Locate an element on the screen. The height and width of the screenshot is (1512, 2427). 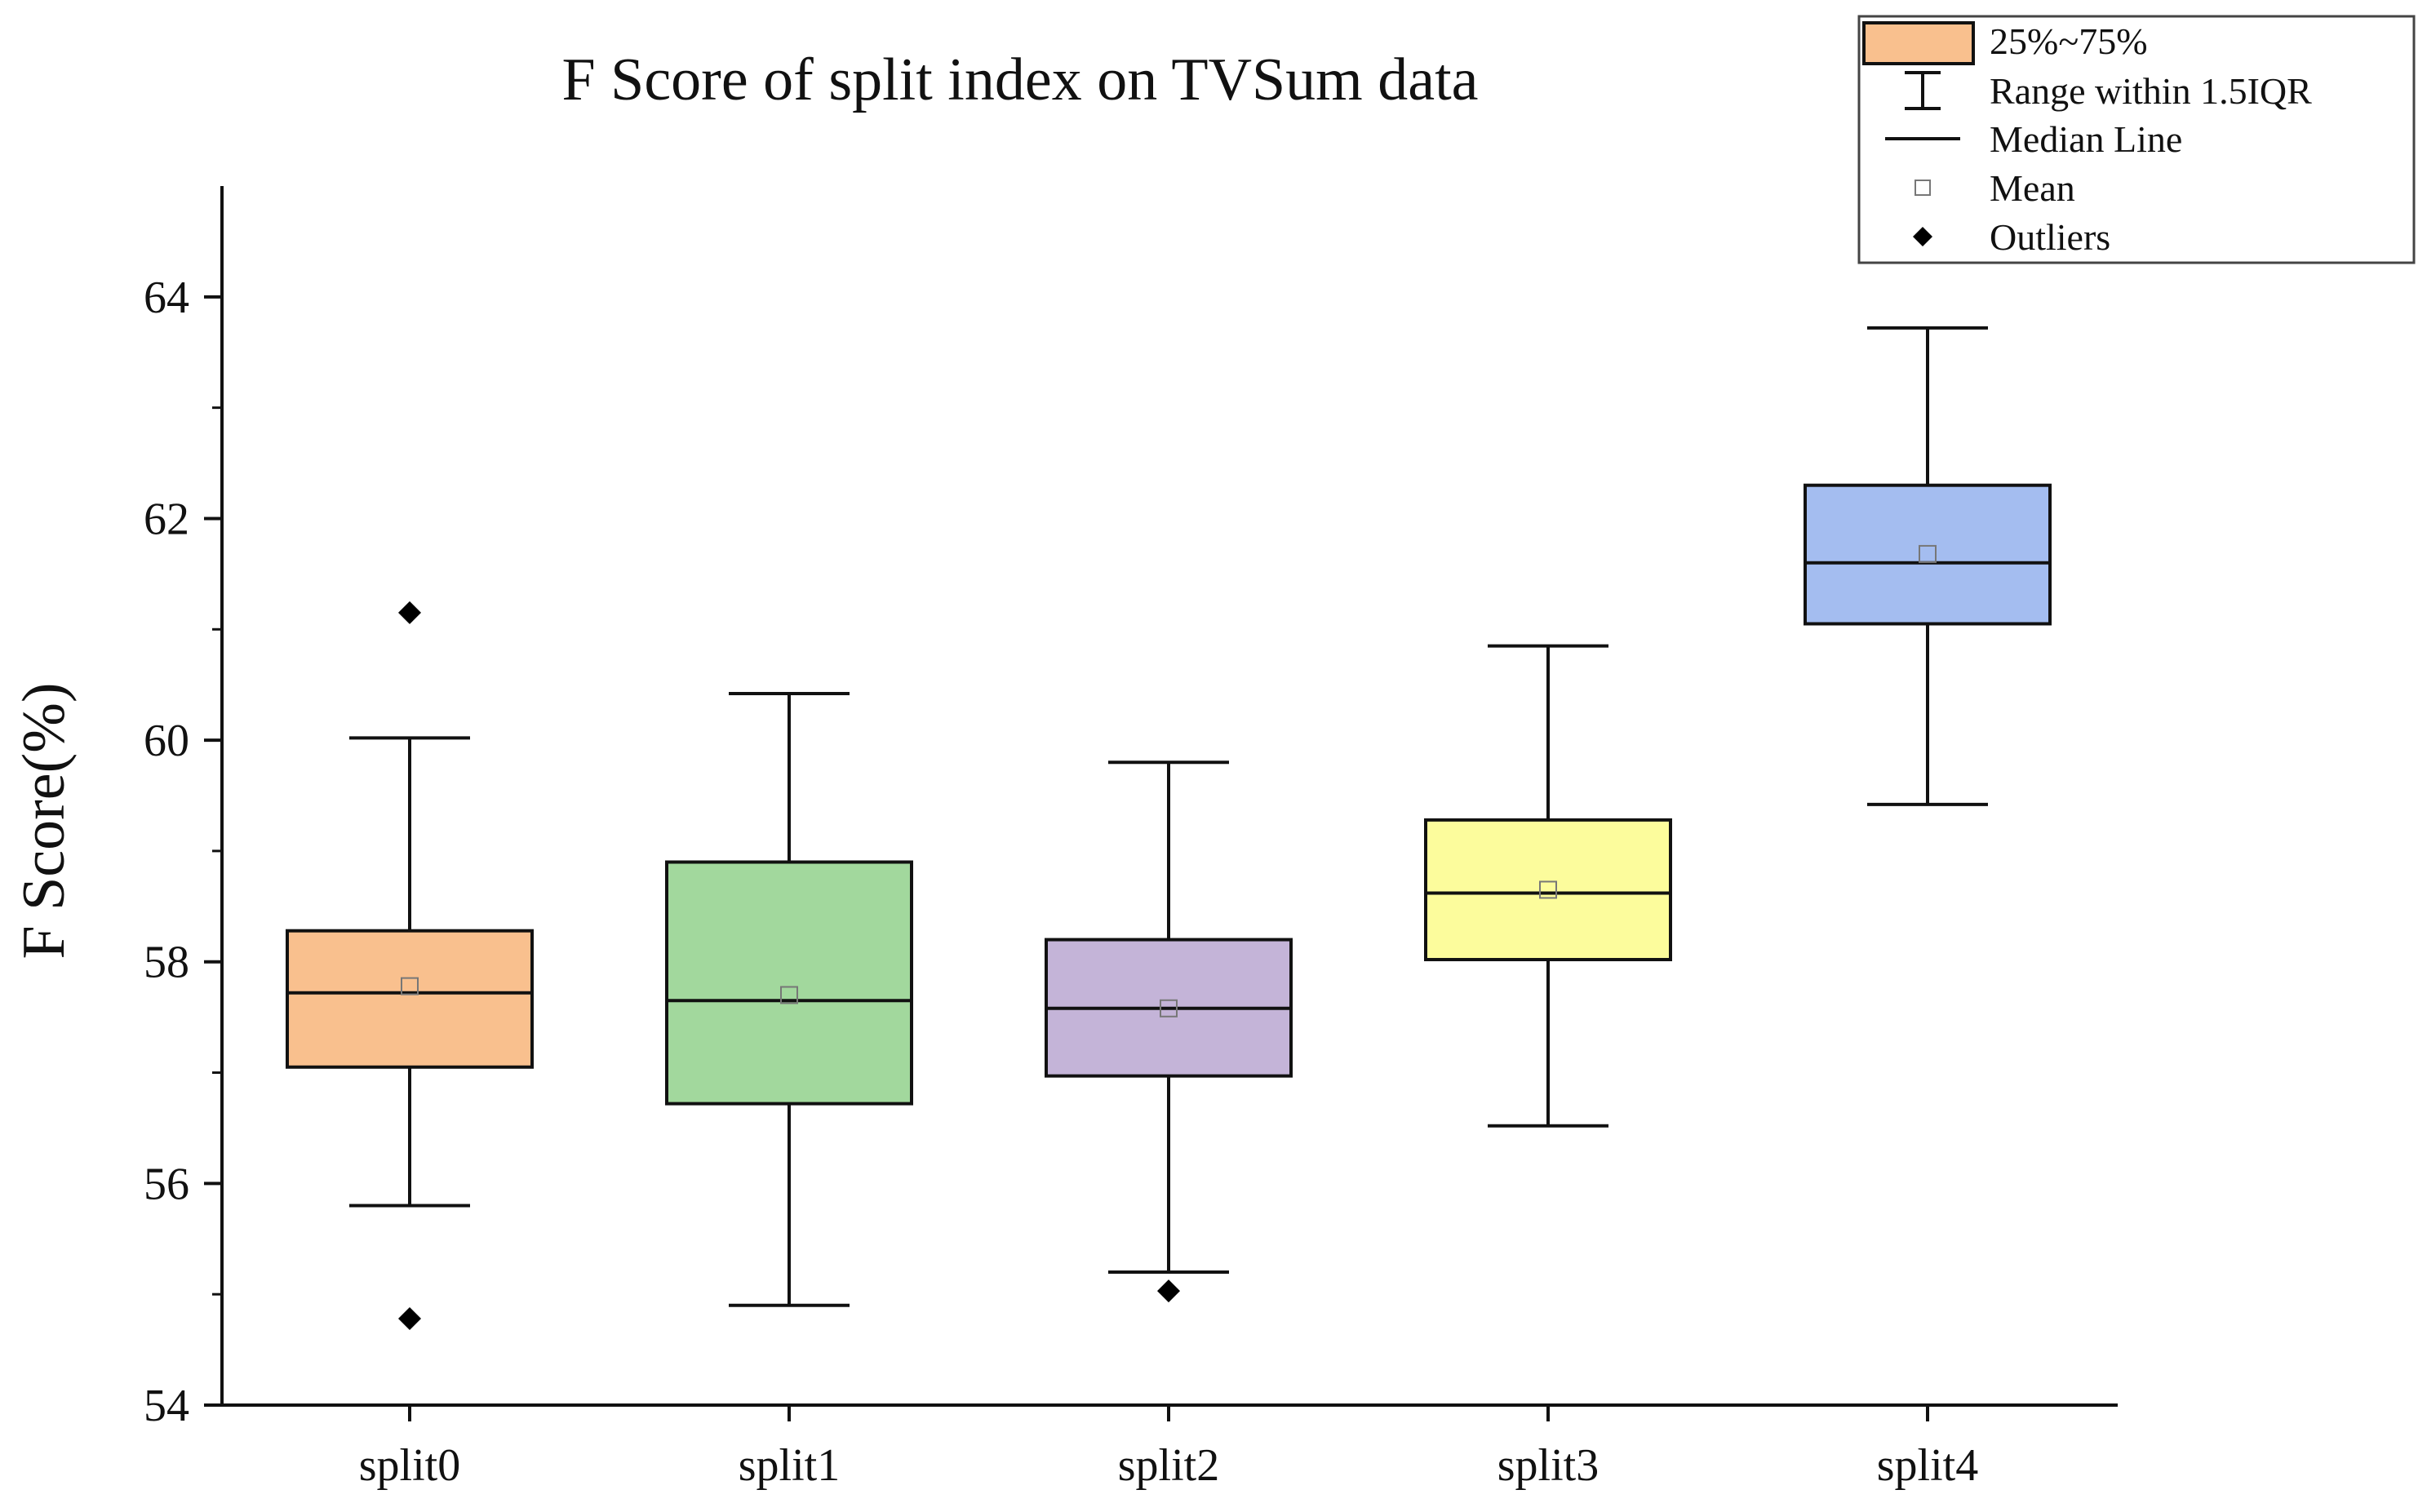
x-tick-label: split4 is located at coordinates (1927, 1465).